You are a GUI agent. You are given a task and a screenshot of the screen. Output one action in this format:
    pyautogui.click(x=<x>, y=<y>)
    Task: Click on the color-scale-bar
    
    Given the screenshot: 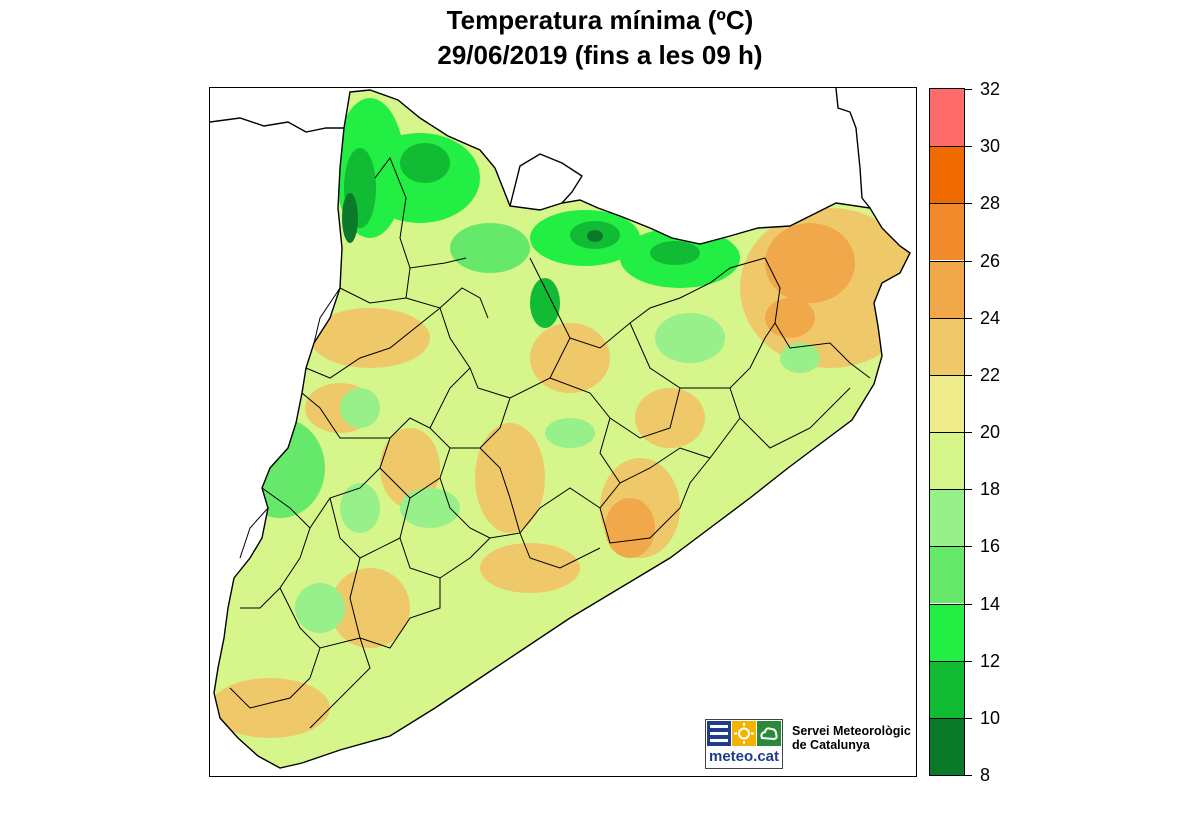 What is the action you would take?
    pyautogui.click(x=947, y=432)
    